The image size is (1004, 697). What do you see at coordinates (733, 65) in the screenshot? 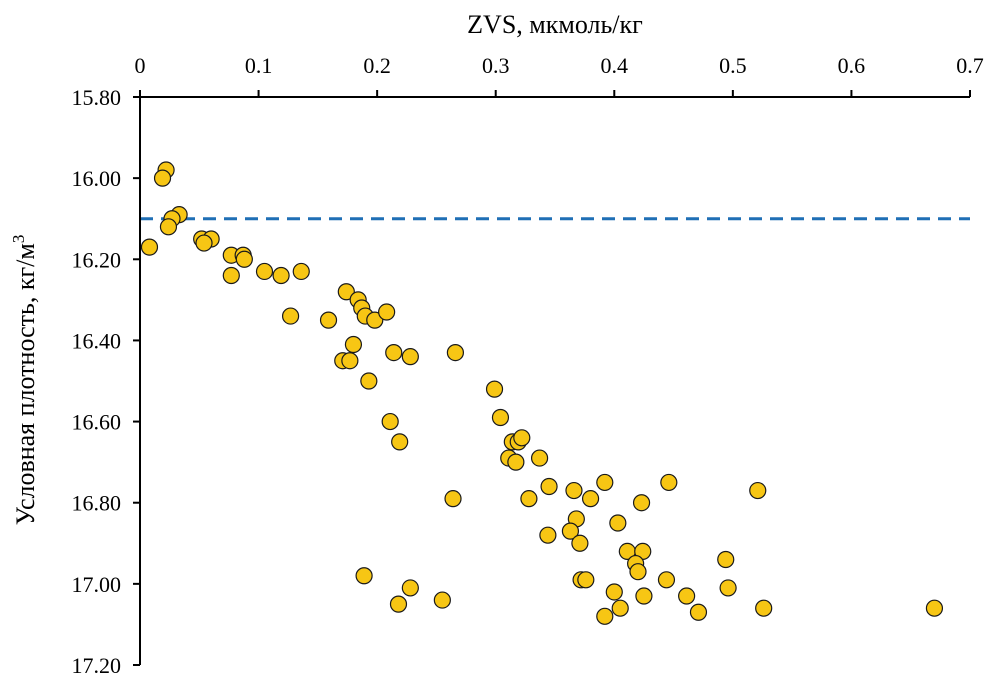
I see `x-tick-label: 0.5` at bounding box center [733, 65].